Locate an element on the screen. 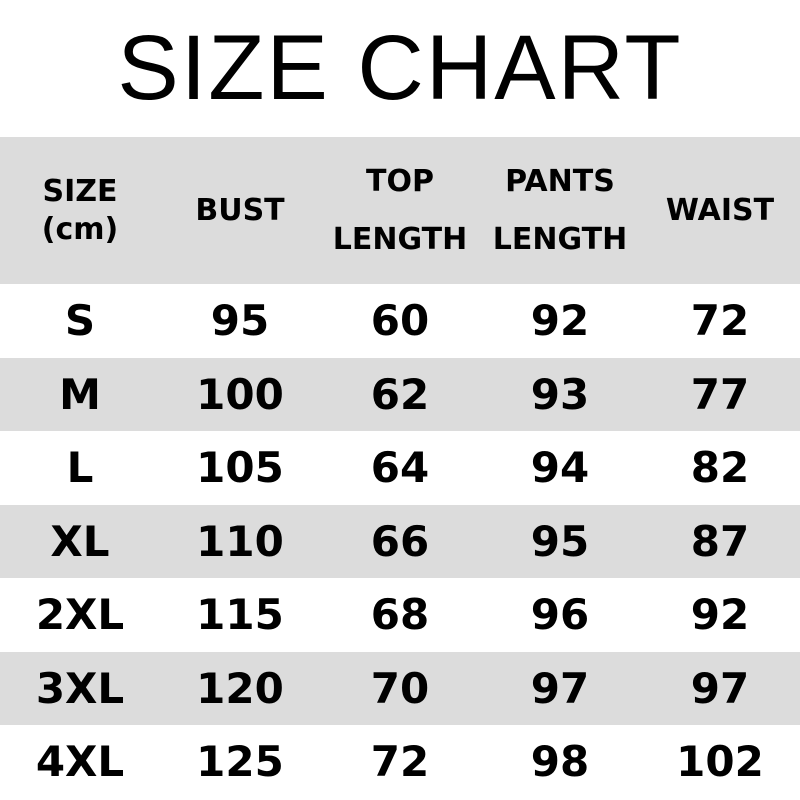  header-top-line2: LENGTH is located at coordinates (400, 239).